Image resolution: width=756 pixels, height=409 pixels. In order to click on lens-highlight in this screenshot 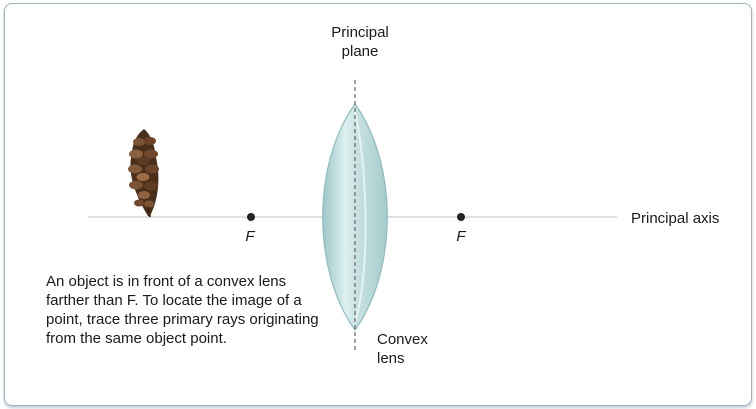, I will do `click(360, 217)`.